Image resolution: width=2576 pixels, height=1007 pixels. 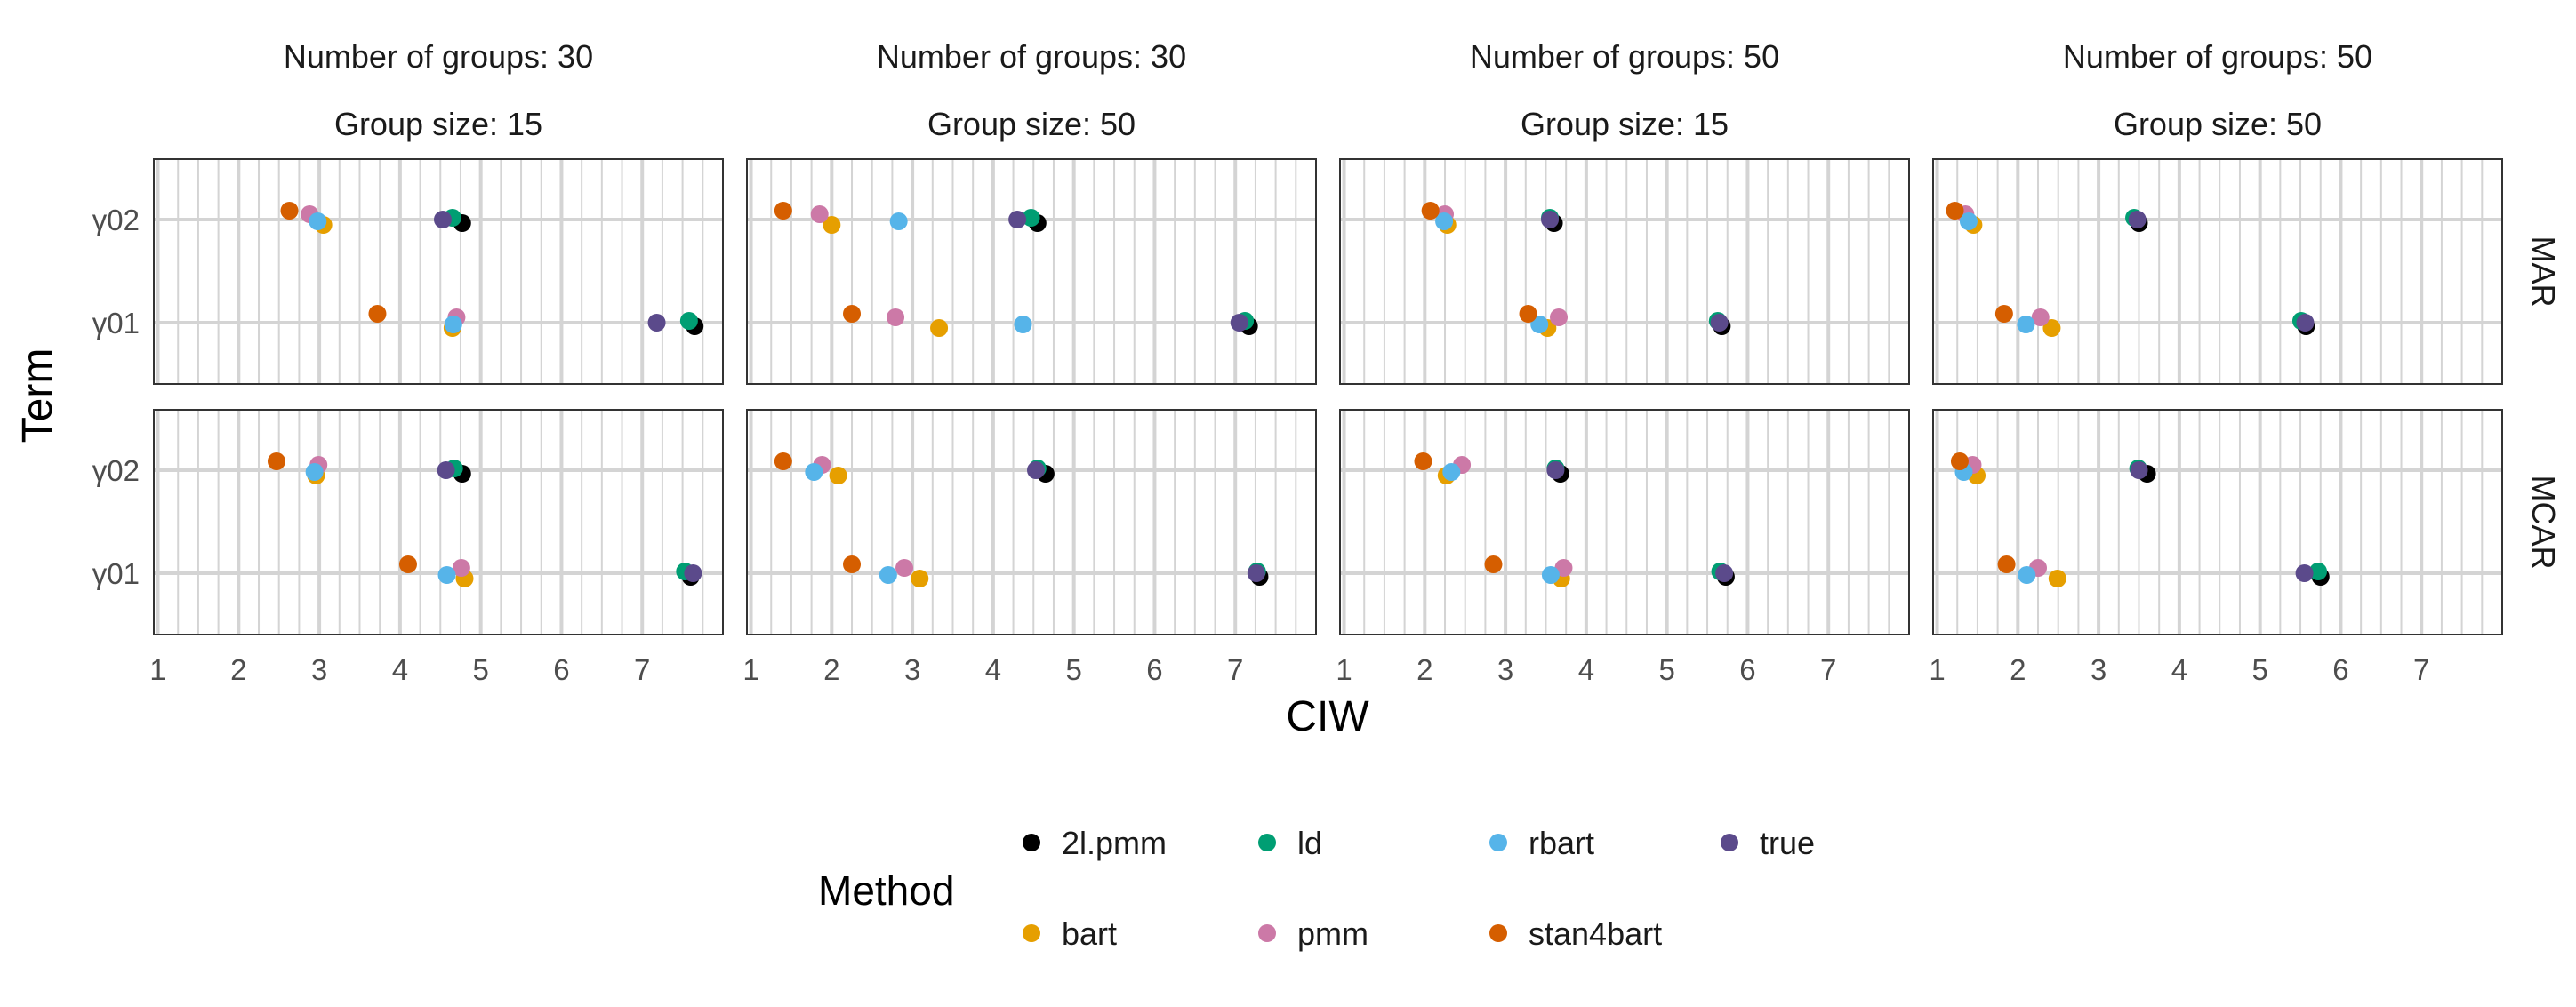 I want to click on legend-label: 2l.pmm, so click(x=1114, y=843).